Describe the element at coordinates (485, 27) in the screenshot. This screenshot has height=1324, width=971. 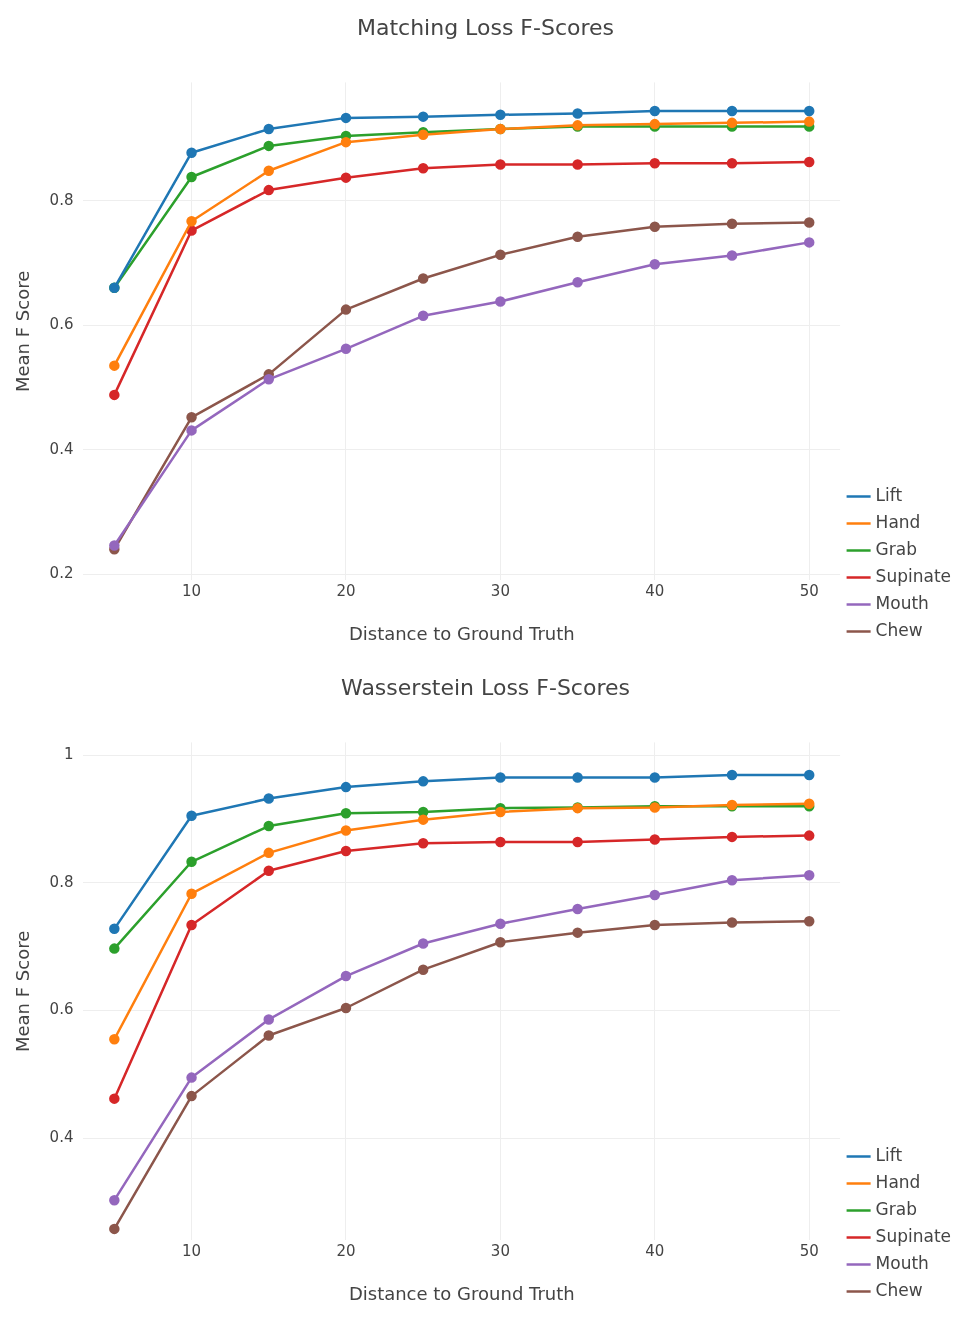
I see `chart-title: Matching Loss F-Scores` at that location.